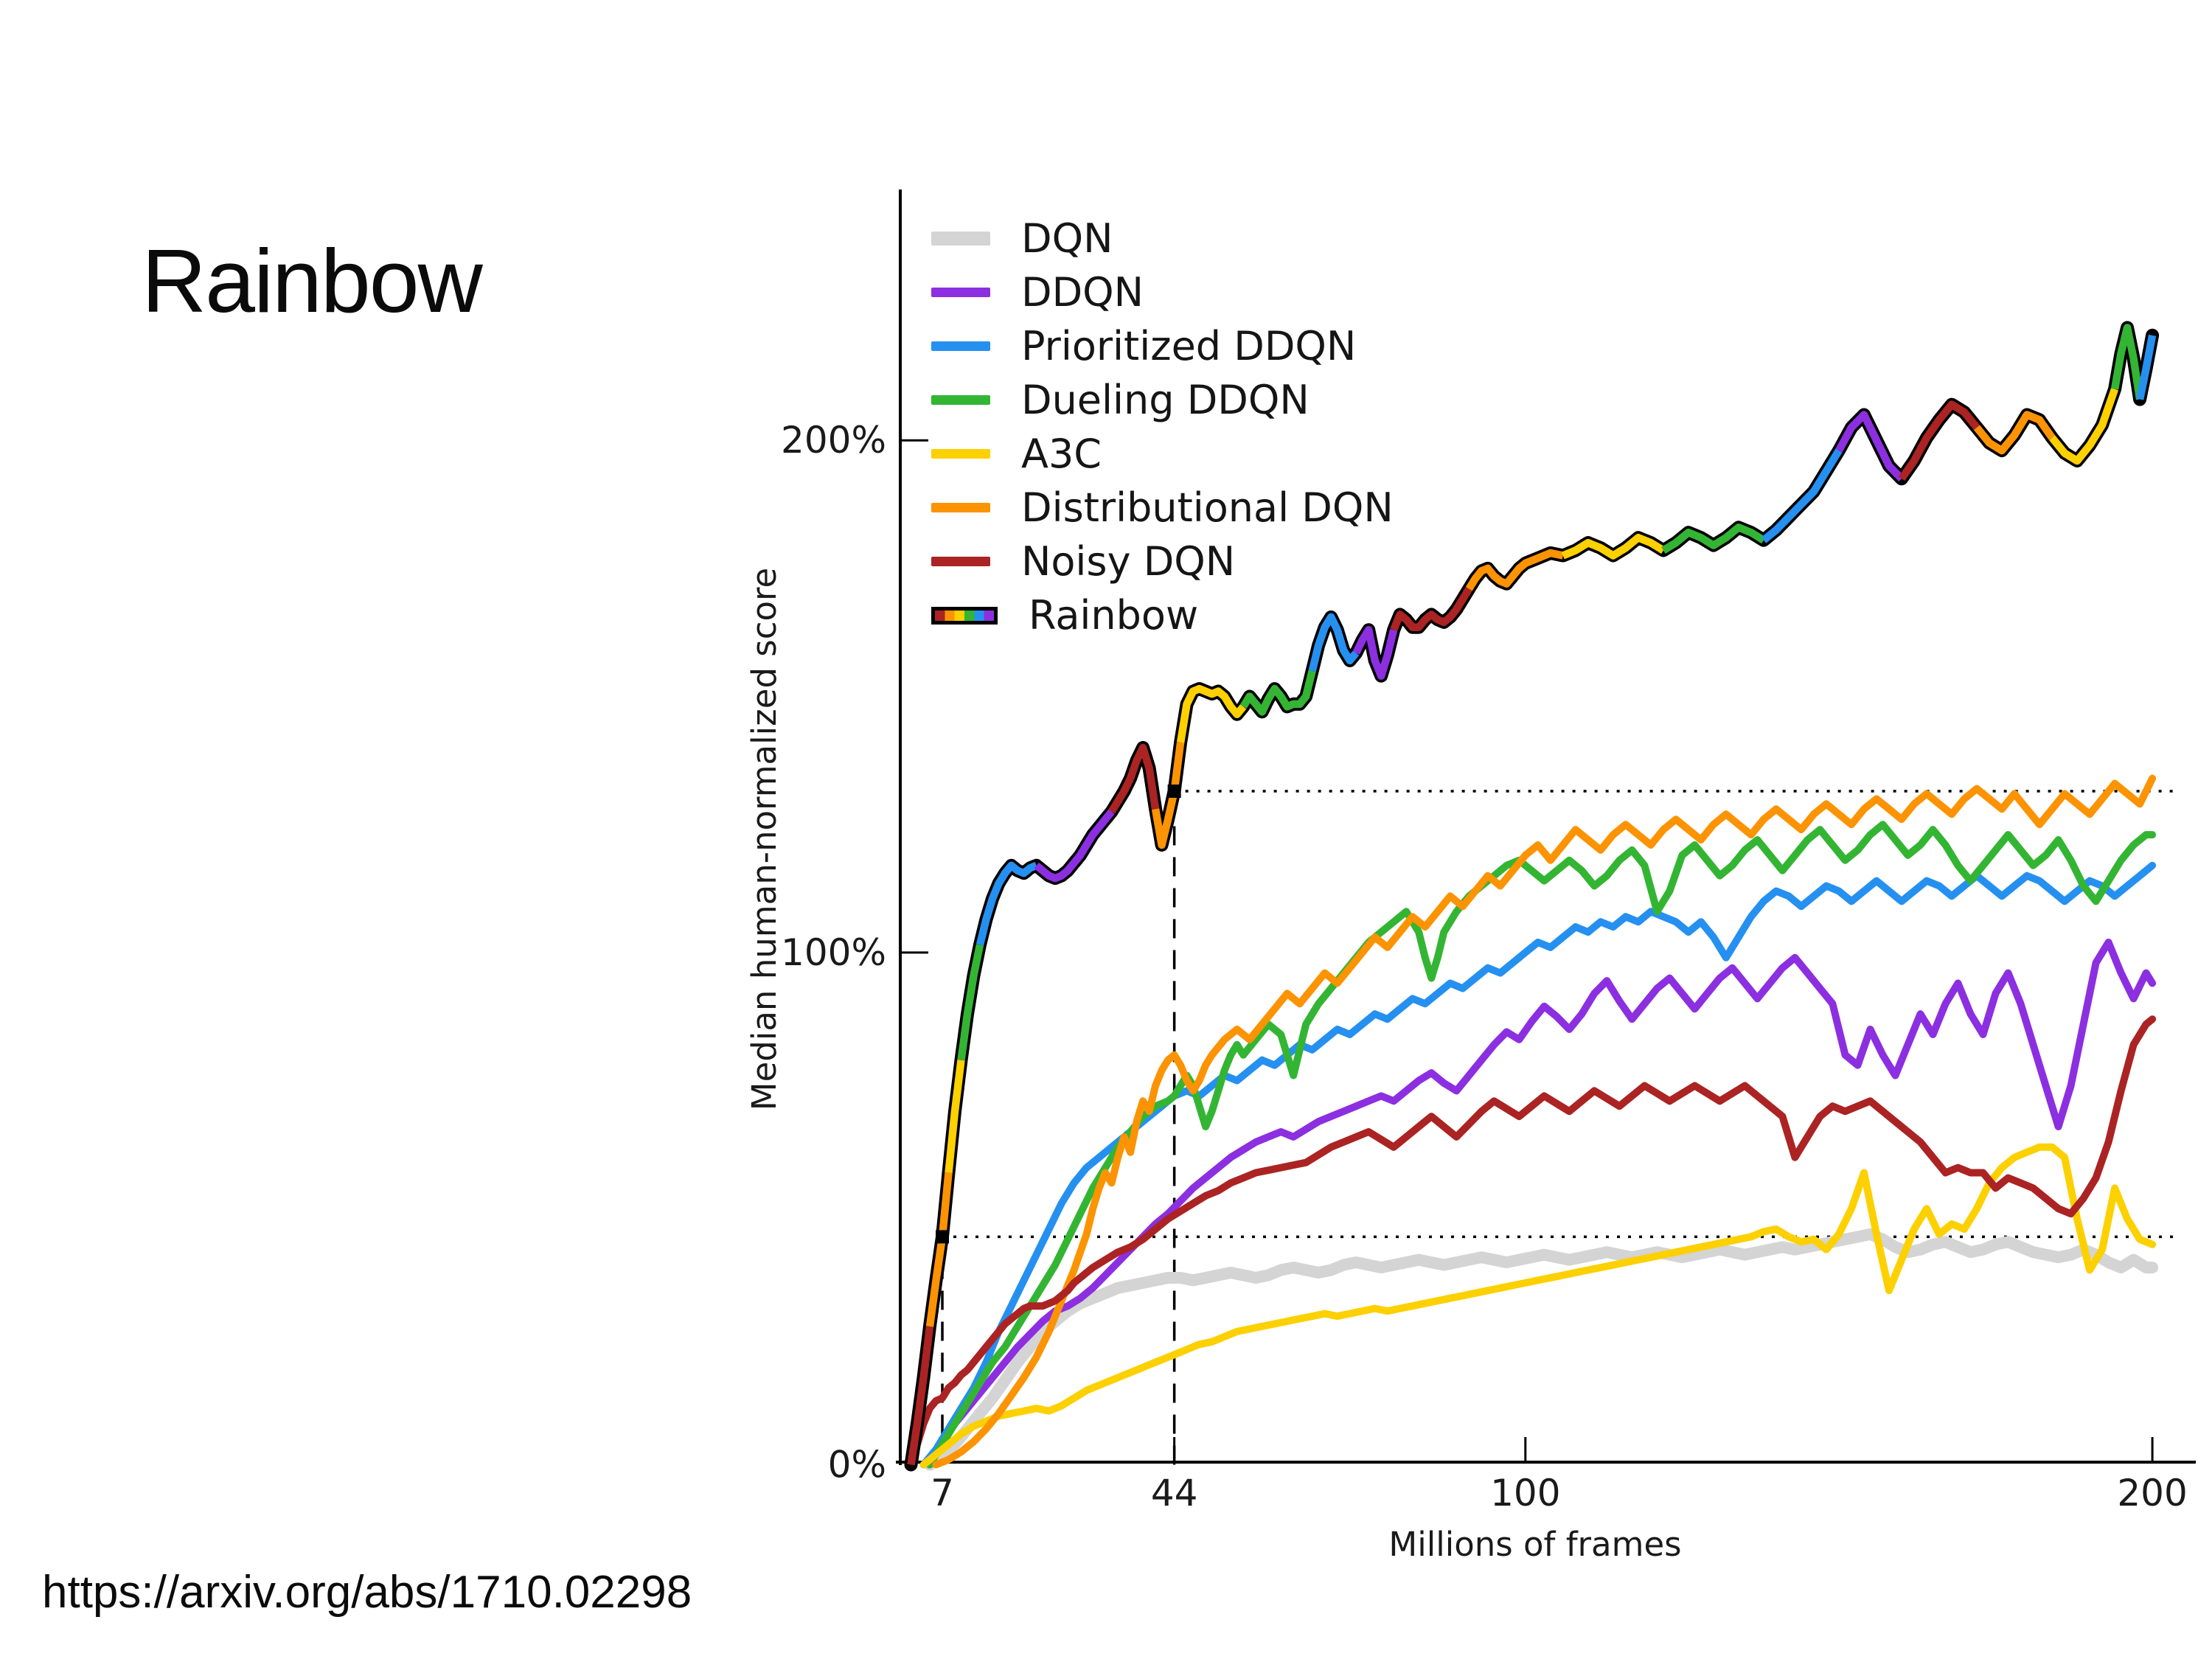 This screenshot has height=1659, width=2212. I want to click on x-tick-label: 200, so click(2152, 1493).